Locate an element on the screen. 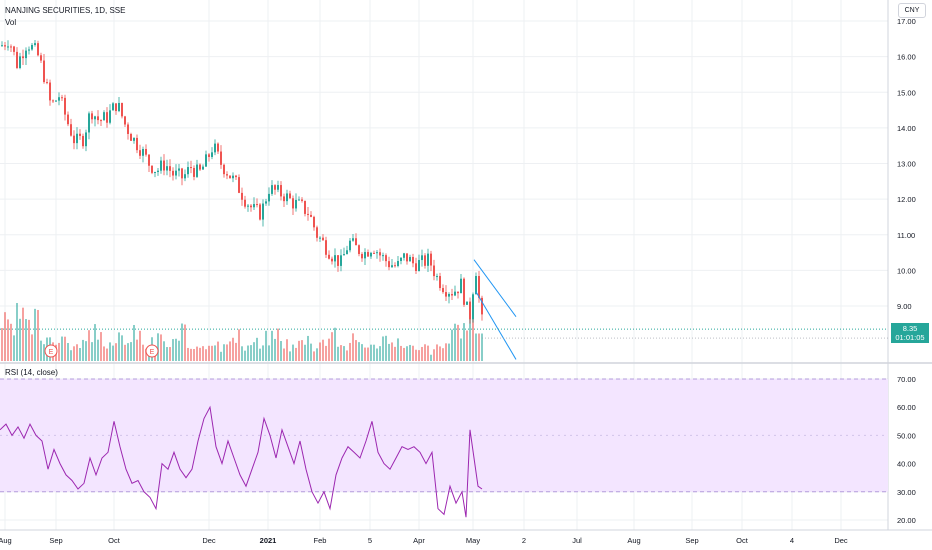  rsi-axis: 20.00 30.00 40.00 50.00 60.00 70.00 is located at coordinates (906, 450).